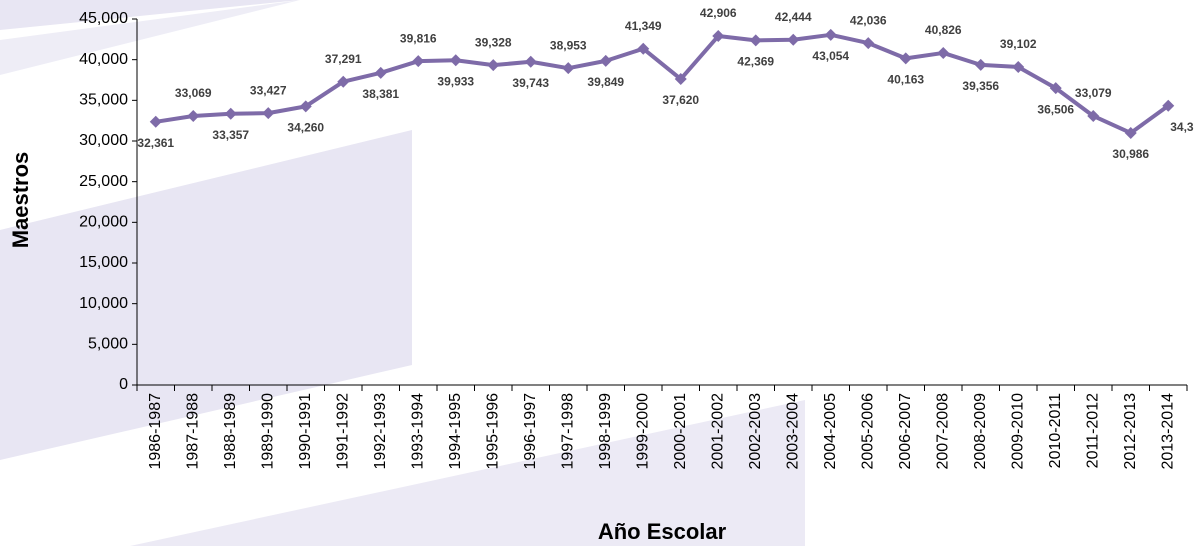 Image resolution: width=1194 pixels, height=546 pixels. I want to click on data-label: 33,069, so click(193, 93).